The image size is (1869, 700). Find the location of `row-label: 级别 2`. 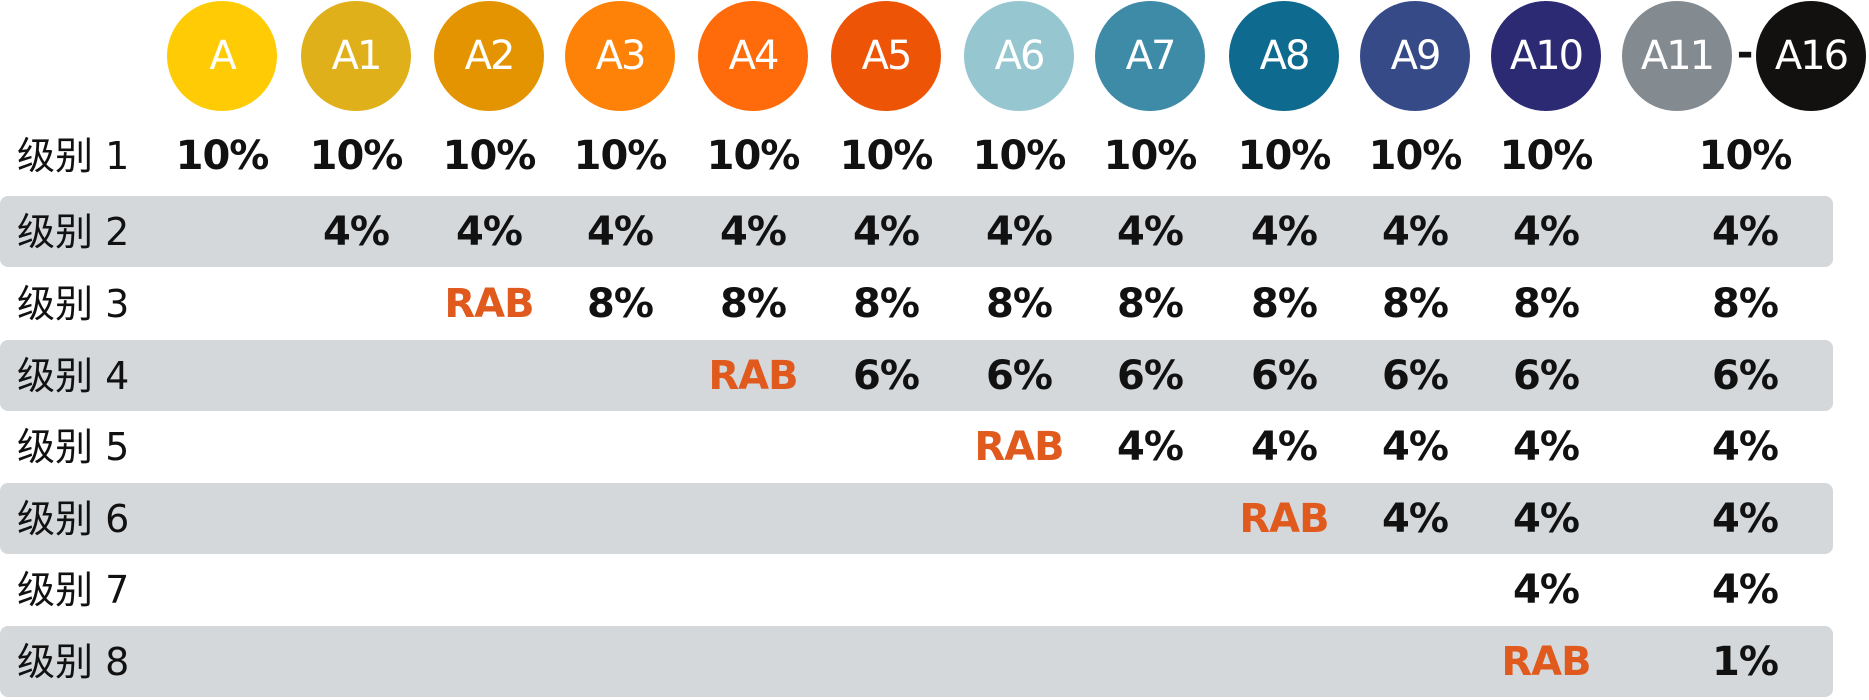

row-label: 级别 2 is located at coordinates (73, 232).